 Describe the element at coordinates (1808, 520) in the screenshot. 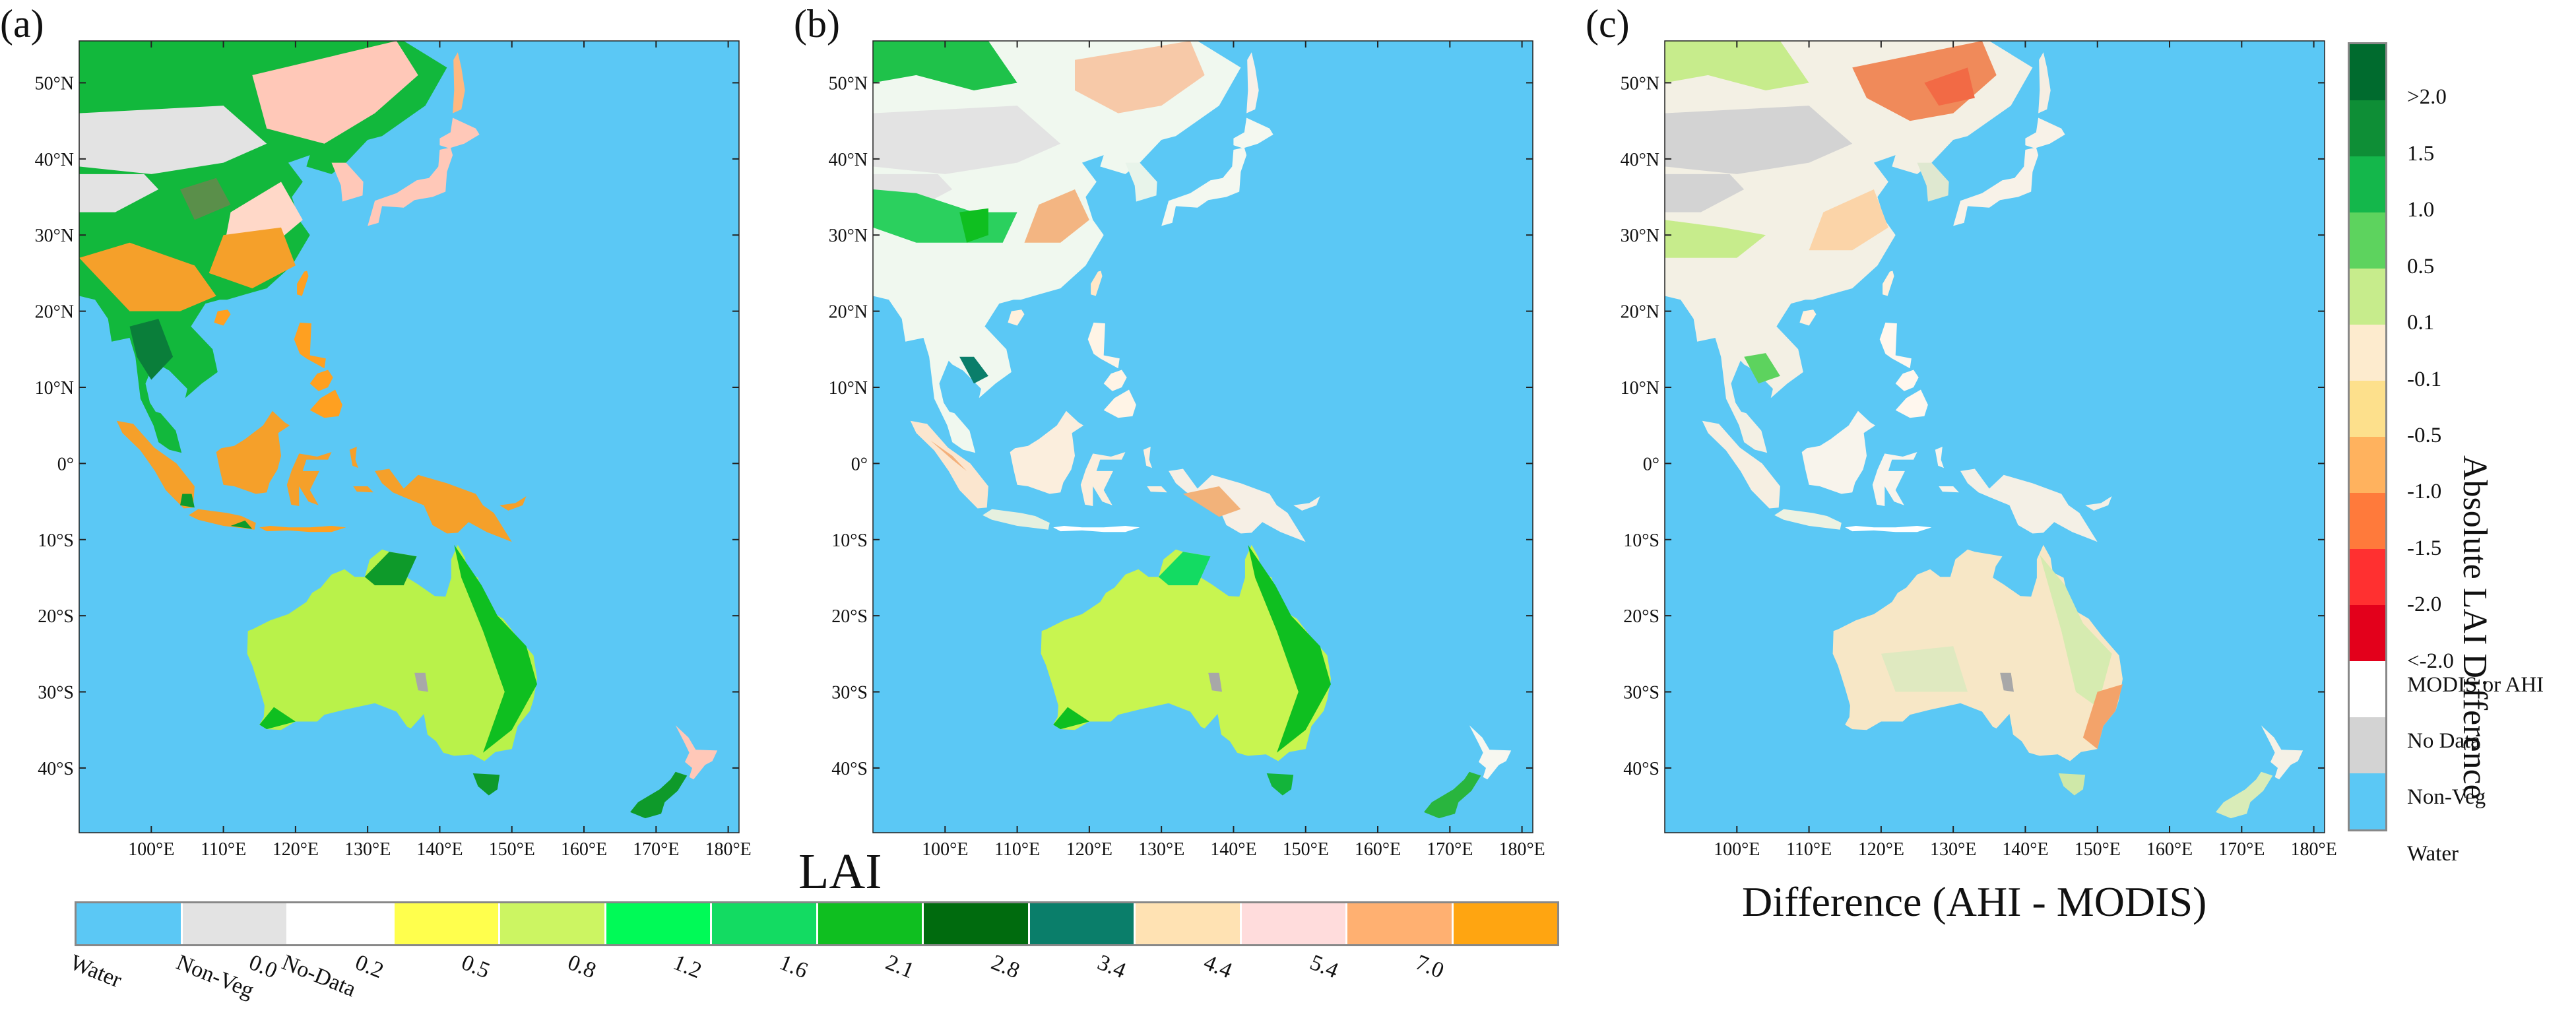

I see `landmass-java` at that location.